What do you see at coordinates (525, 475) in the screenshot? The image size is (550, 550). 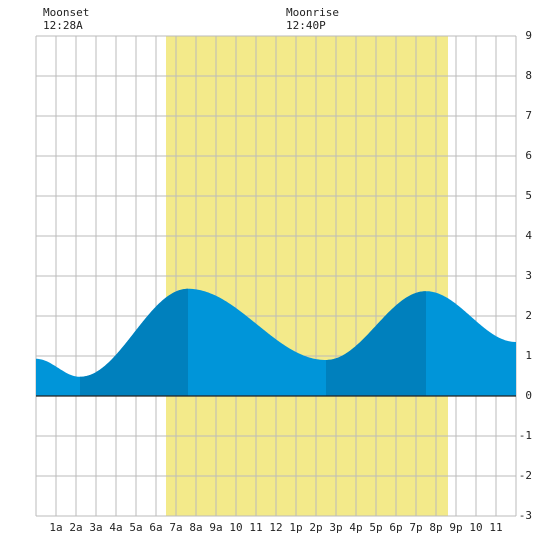 I see `y-tick-label: -2` at bounding box center [525, 475].